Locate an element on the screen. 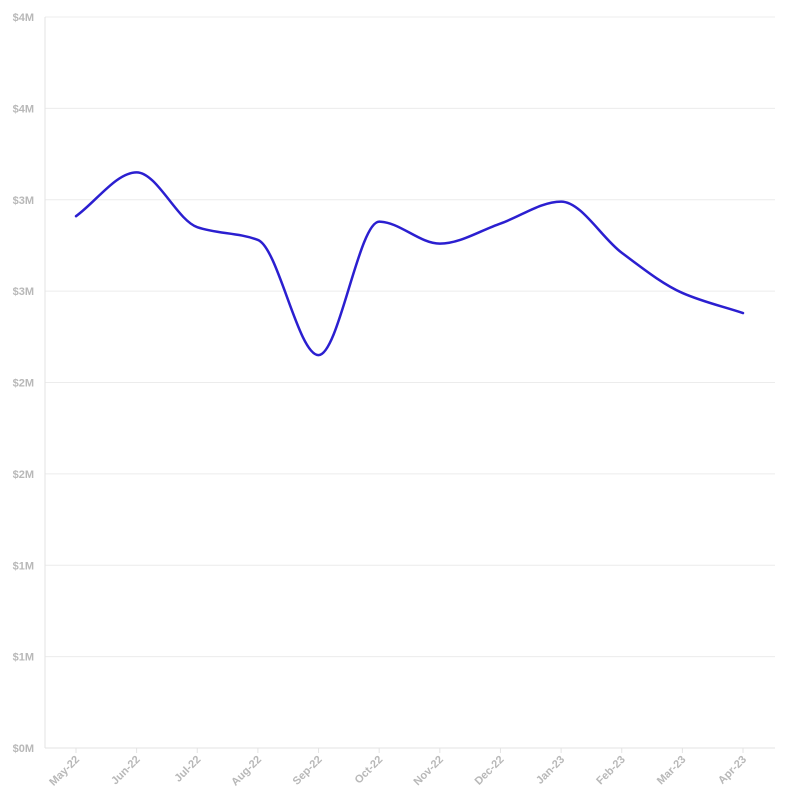 The width and height of the screenshot is (796, 808). x-tick-label: Feb-23 is located at coordinates (611, 771).